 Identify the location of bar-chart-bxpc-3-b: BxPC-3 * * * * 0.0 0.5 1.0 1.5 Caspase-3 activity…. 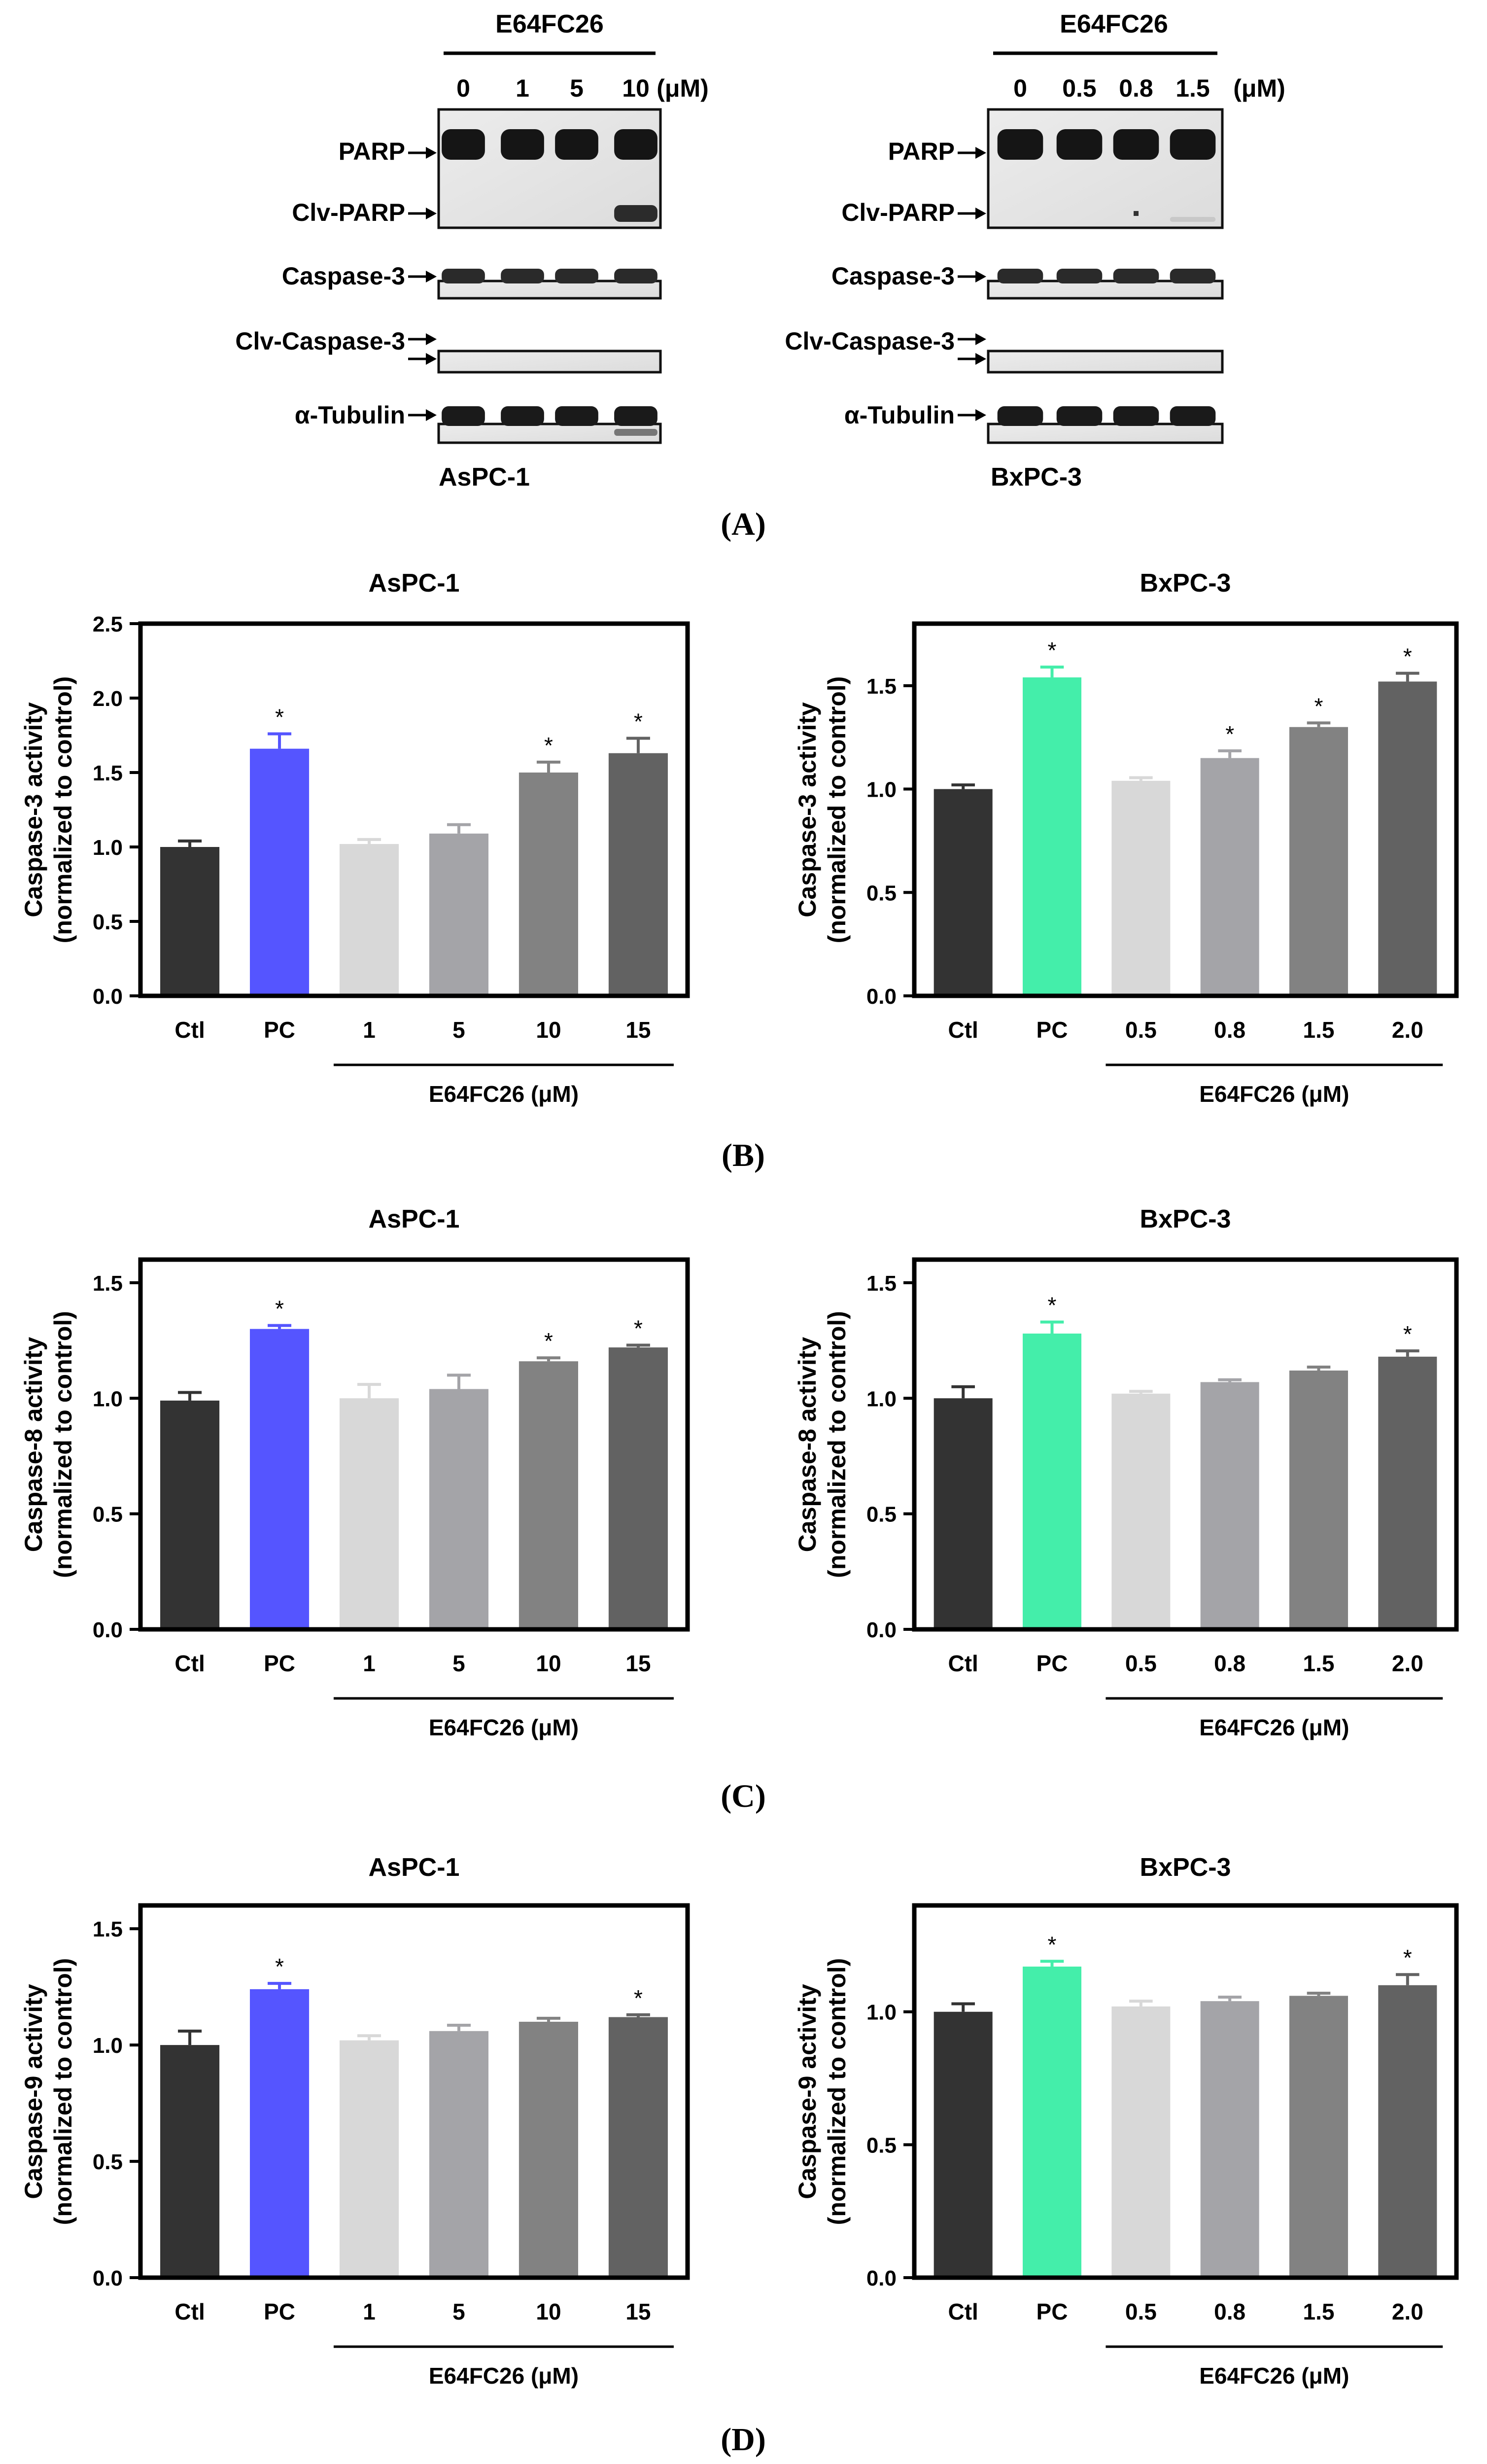
(1127, 838).